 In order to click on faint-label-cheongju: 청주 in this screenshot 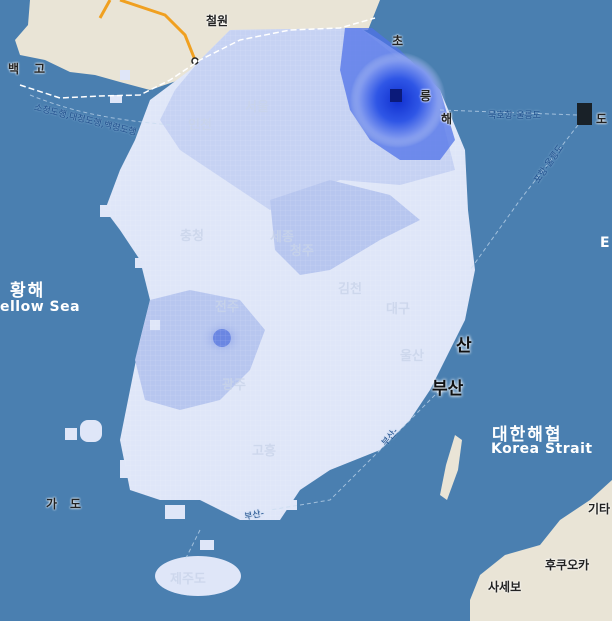, I will do `click(302, 251)`.